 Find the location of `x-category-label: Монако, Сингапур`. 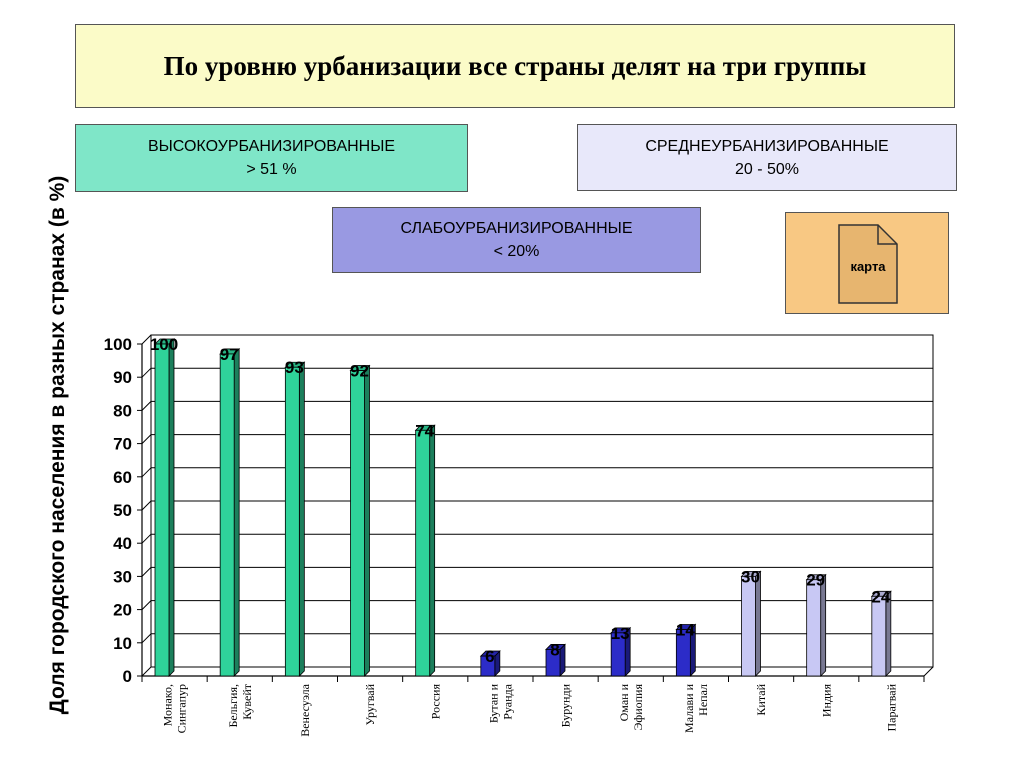

x-category-label: Монако, Сингапур is located at coordinates (175, 708).